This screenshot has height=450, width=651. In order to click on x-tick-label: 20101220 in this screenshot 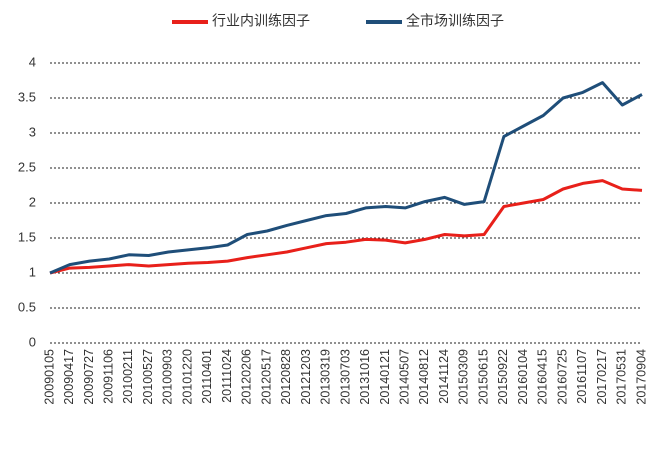, I will do `click(187, 377)`.